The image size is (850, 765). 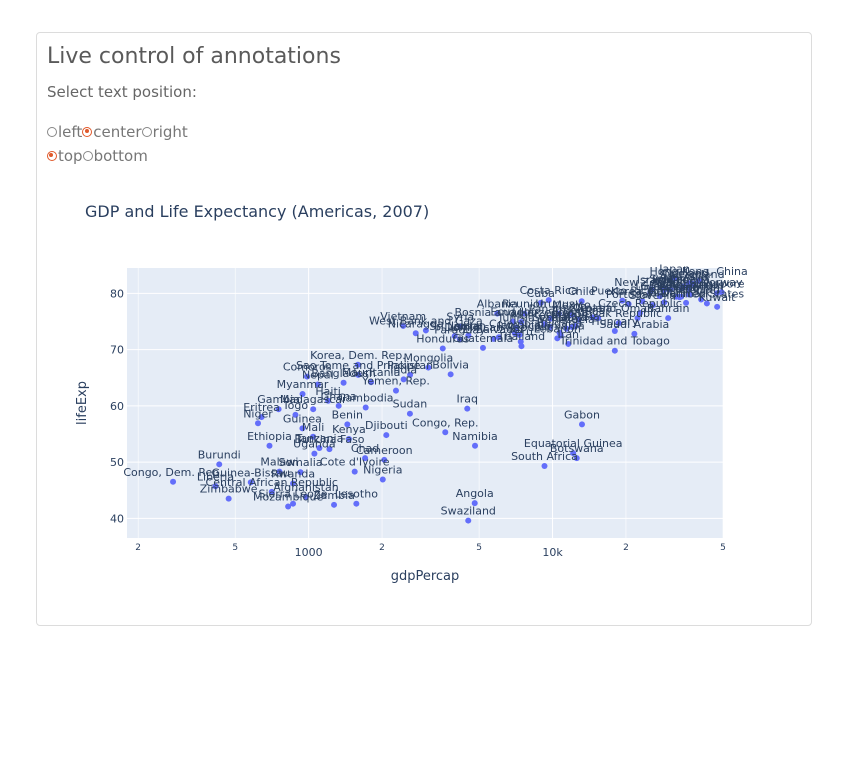 What do you see at coordinates (112, 132) in the screenshot?
I see `radio-option-center: center` at bounding box center [112, 132].